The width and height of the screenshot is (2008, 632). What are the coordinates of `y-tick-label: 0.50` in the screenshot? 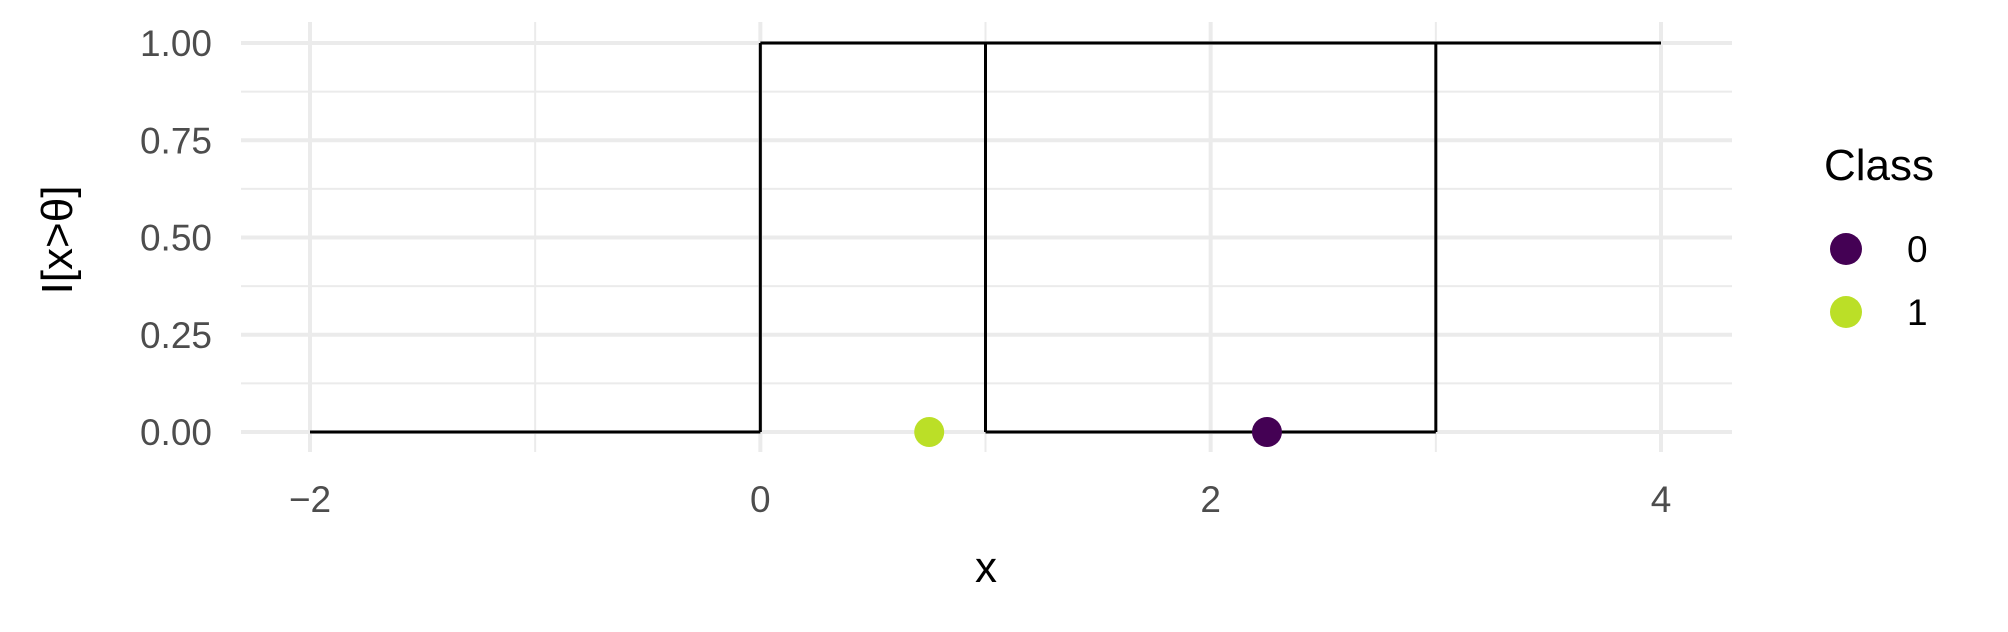 It's located at (176, 238).